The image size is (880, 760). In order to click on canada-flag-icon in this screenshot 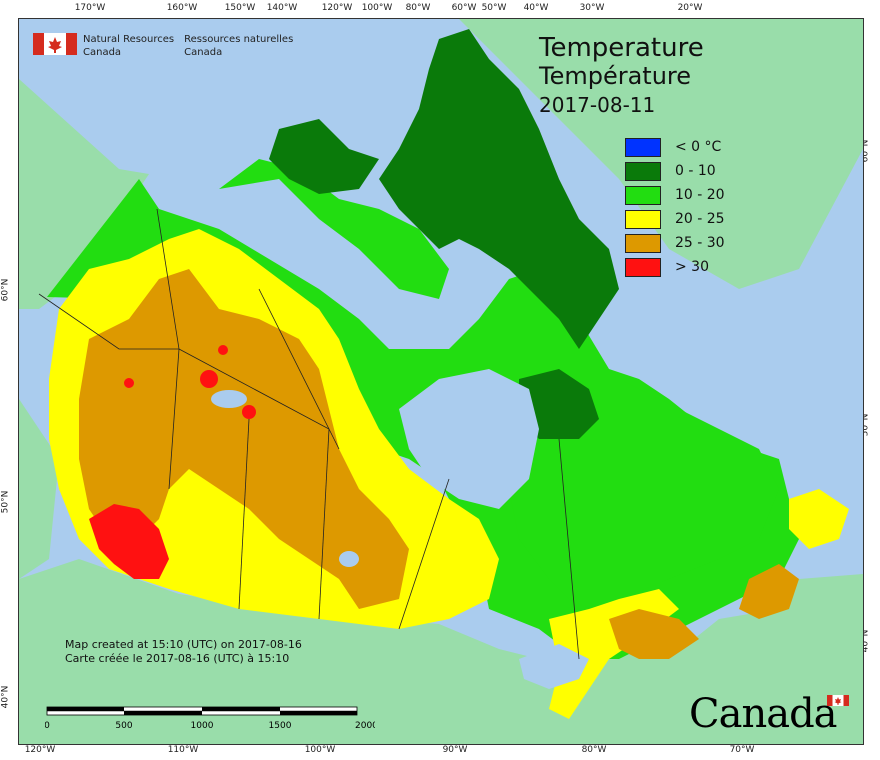, I will do `click(55, 44)`.